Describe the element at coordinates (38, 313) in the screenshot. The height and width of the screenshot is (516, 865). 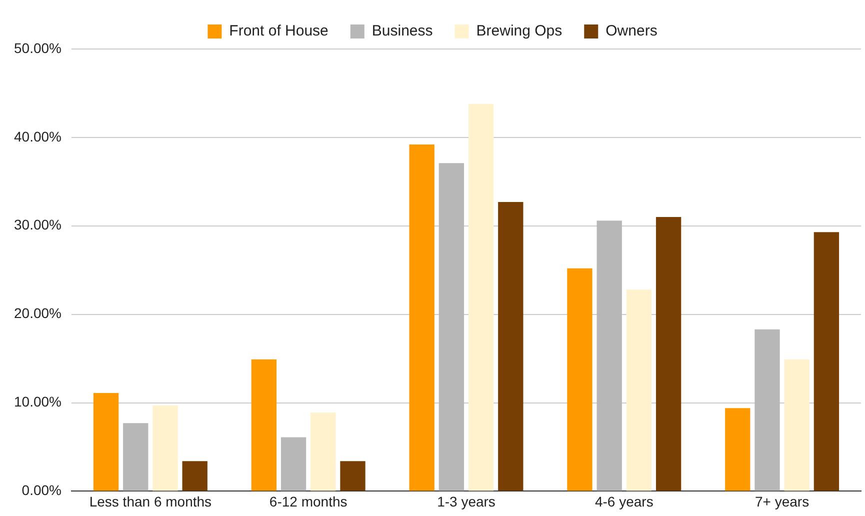
I see `y-tick-label: 20.00%` at that location.